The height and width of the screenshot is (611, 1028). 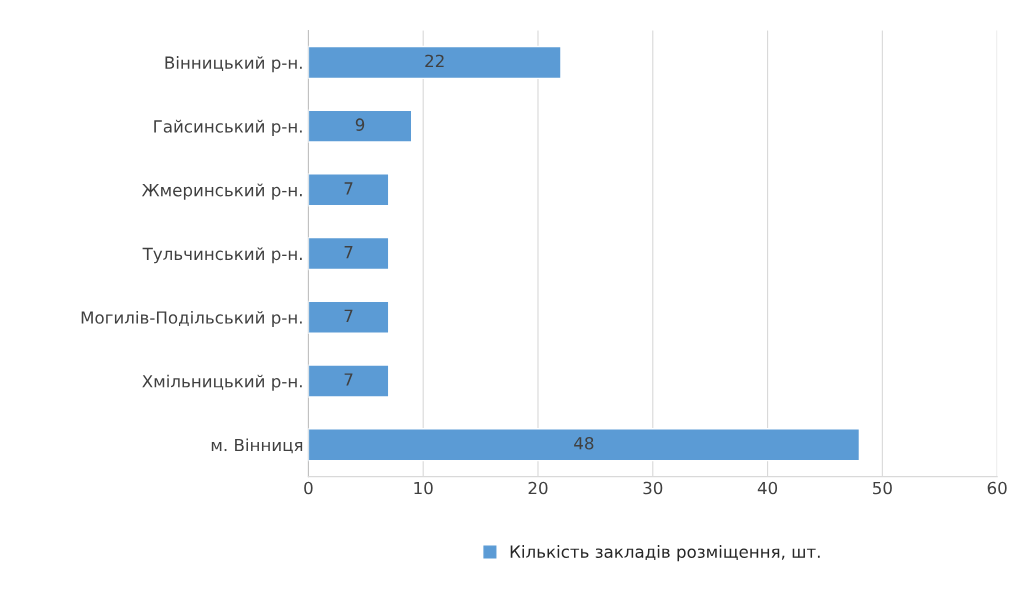 I want to click on x-tick-label: 50, so click(x=882, y=488).